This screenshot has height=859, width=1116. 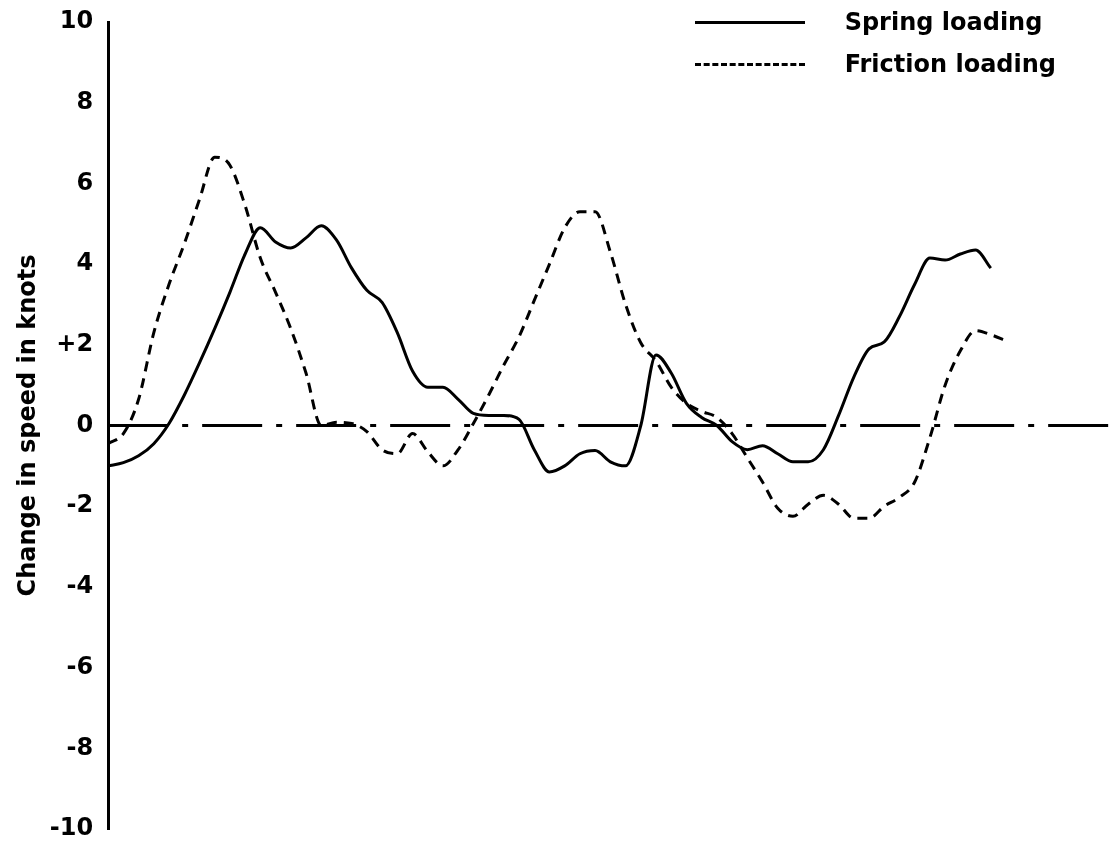 I want to click on y-axis-title: Change in speed in knots, so click(x=26, y=425).